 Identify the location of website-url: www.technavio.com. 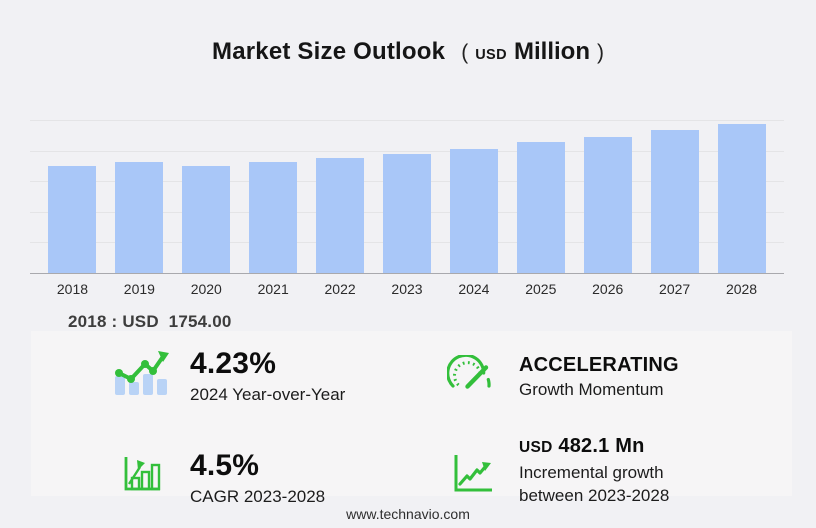
(408, 514).